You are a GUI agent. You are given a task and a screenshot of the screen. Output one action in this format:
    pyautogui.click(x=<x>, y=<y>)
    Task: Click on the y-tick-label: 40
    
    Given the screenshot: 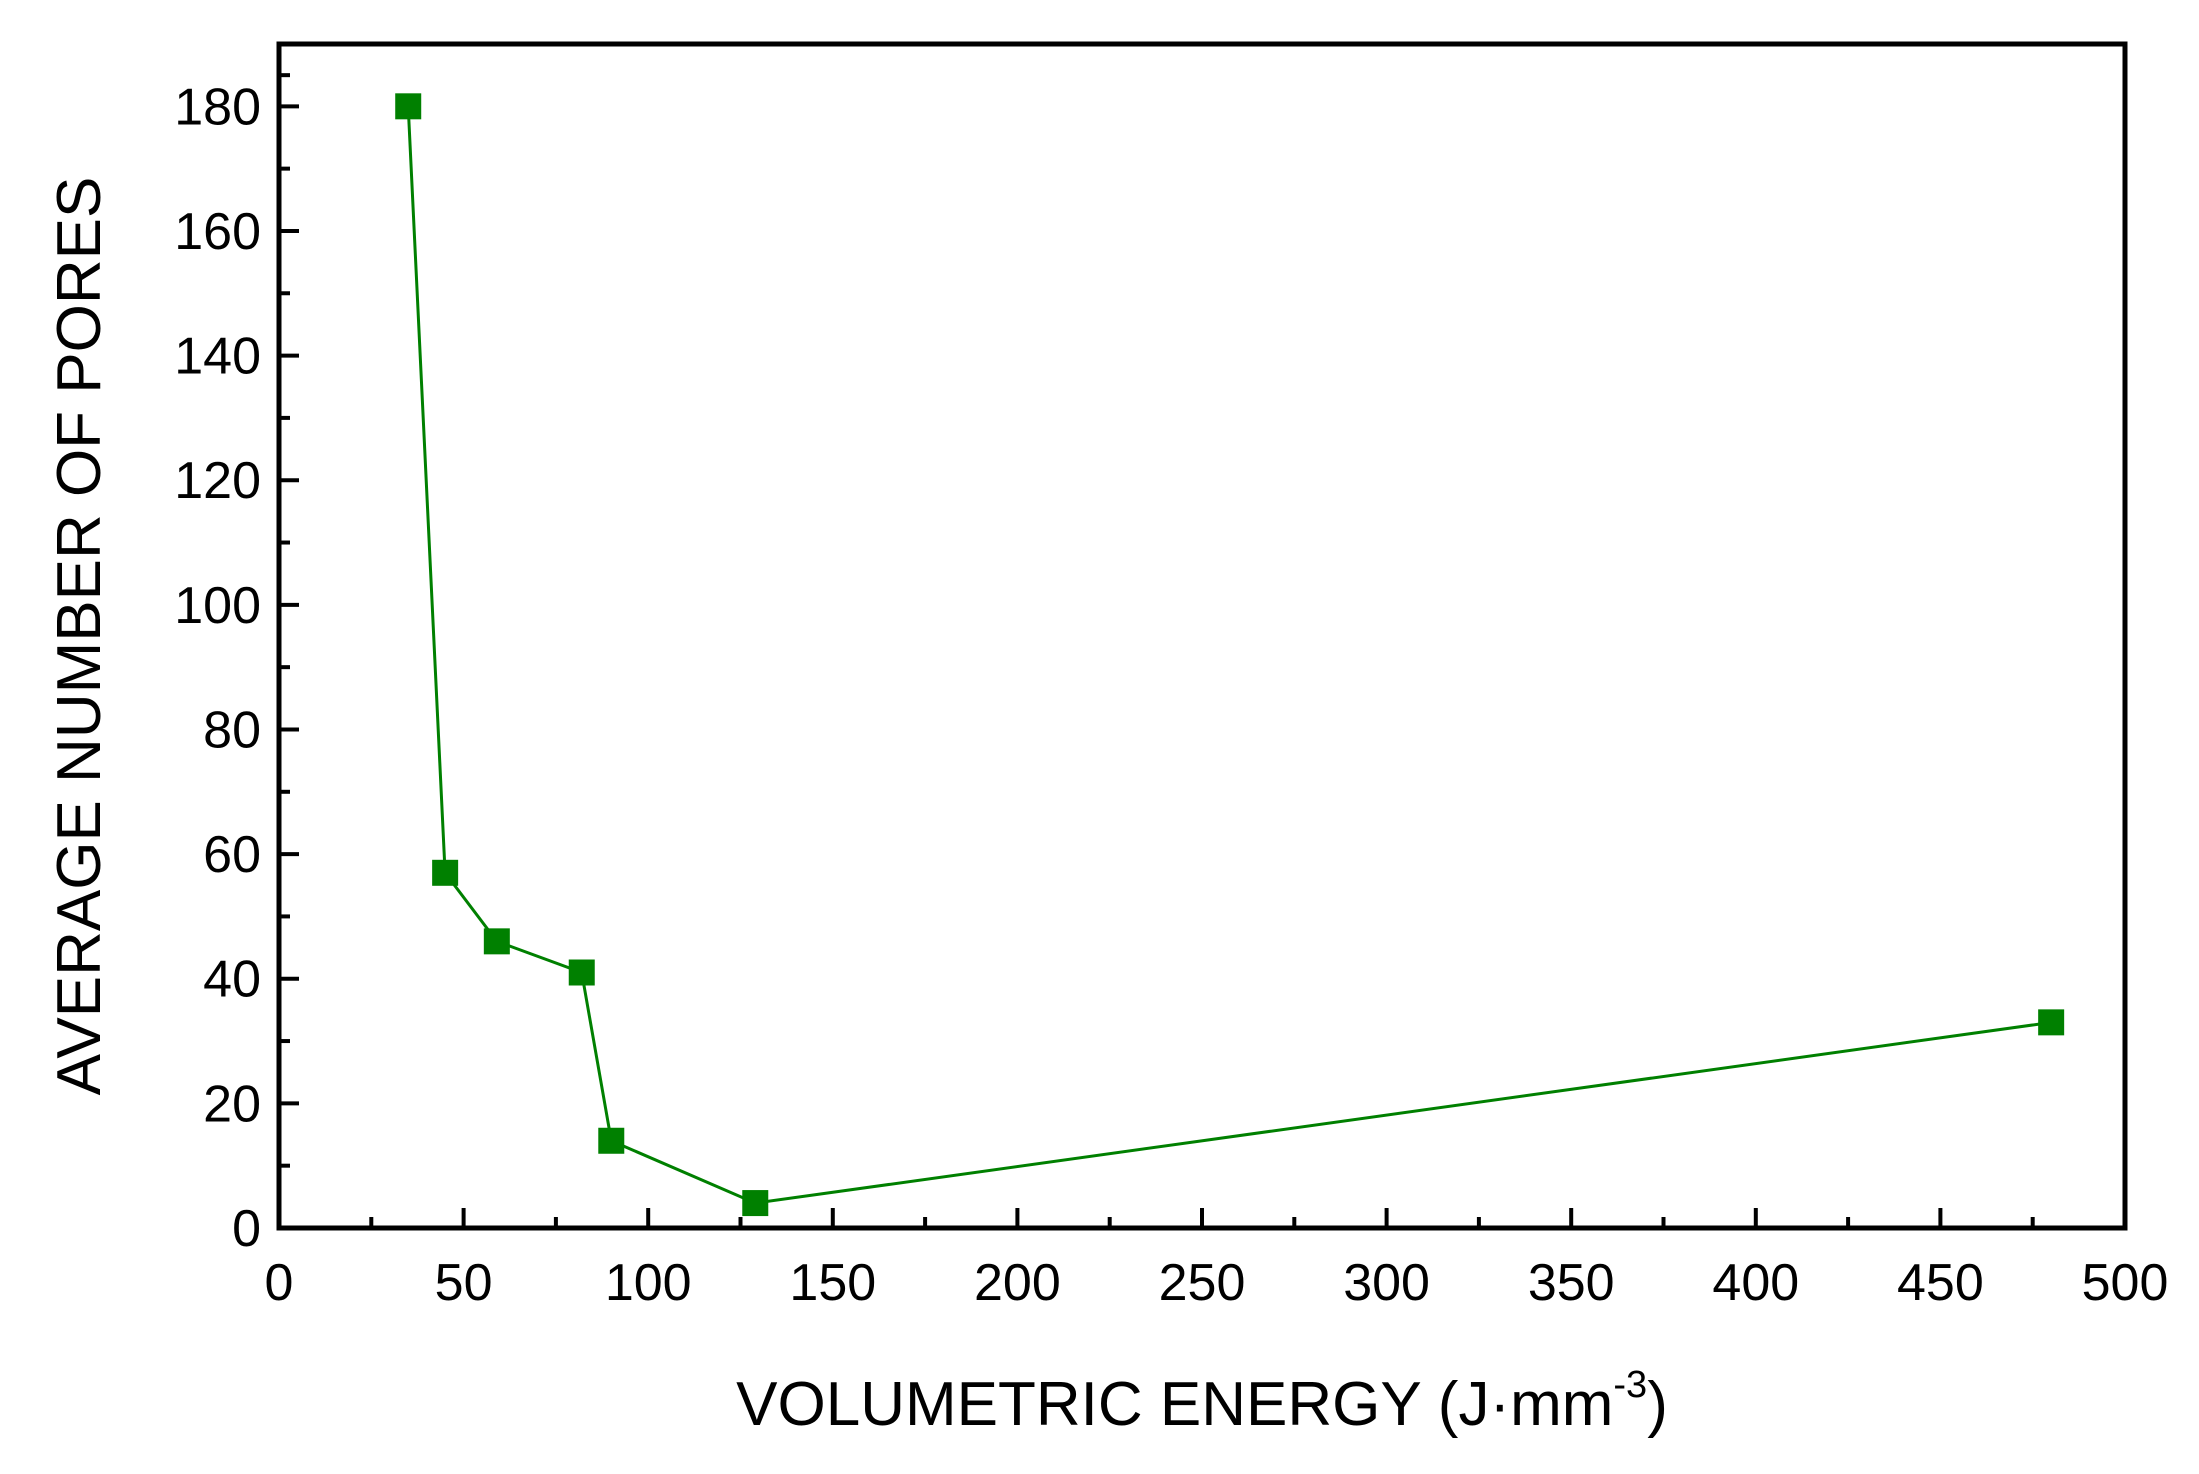 What is the action you would take?
    pyautogui.click(x=232, y=980)
    